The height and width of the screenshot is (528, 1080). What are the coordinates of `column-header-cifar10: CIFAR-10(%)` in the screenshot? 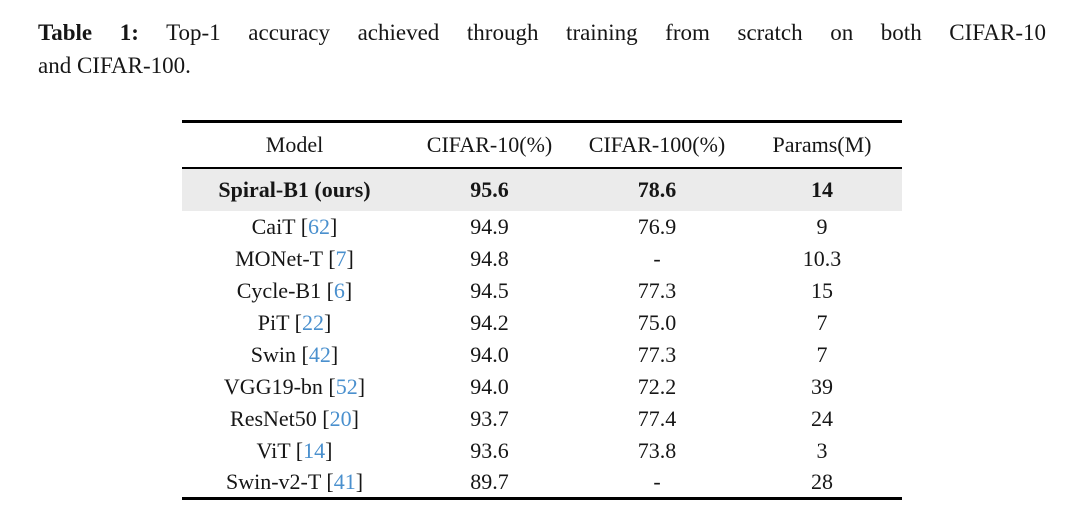 It's located at (489, 144).